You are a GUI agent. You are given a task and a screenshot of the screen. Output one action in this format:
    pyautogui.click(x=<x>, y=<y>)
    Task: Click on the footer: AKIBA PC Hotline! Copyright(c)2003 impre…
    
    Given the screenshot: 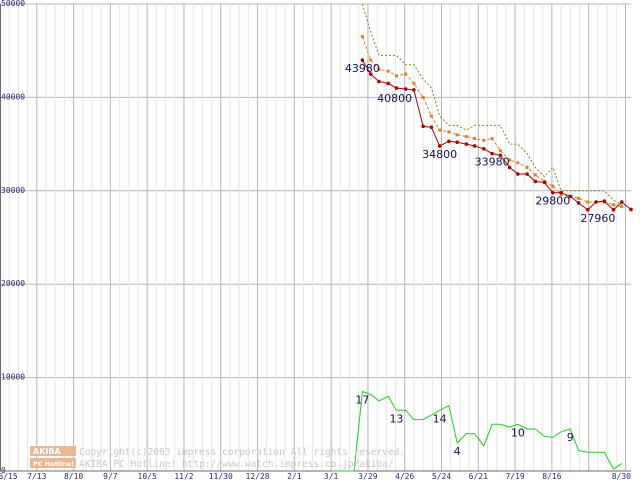 What is the action you would take?
    pyautogui.click(x=217, y=458)
    